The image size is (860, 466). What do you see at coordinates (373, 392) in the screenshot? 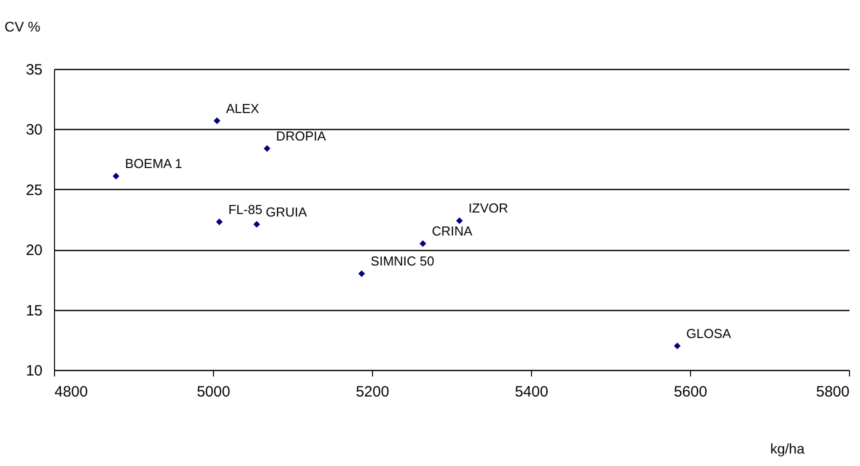
I see `x-tick-label: 5200` at bounding box center [373, 392].